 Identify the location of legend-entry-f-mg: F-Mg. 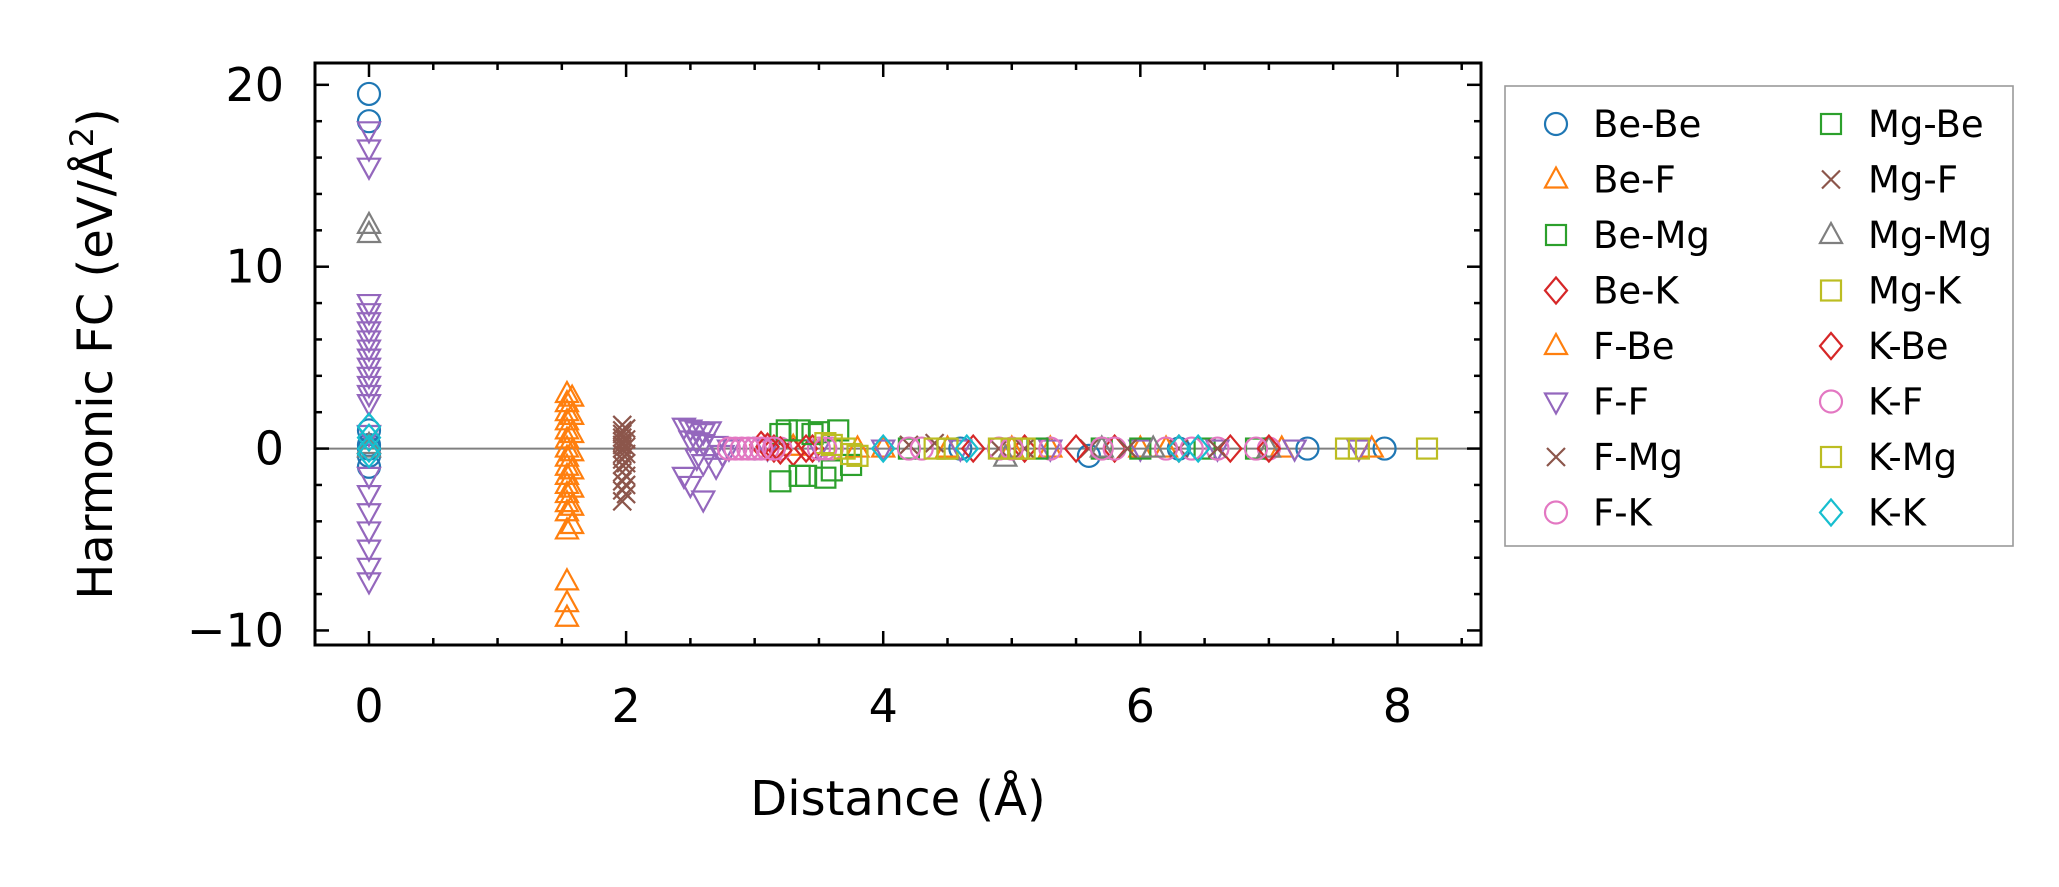
(1614, 457).